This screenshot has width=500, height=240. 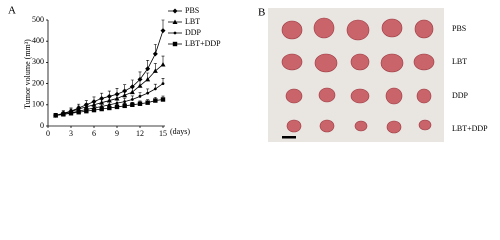 What do you see at coordinates (94, 133) in the screenshot?
I see `x-tick-label: 6` at bounding box center [94, 133].